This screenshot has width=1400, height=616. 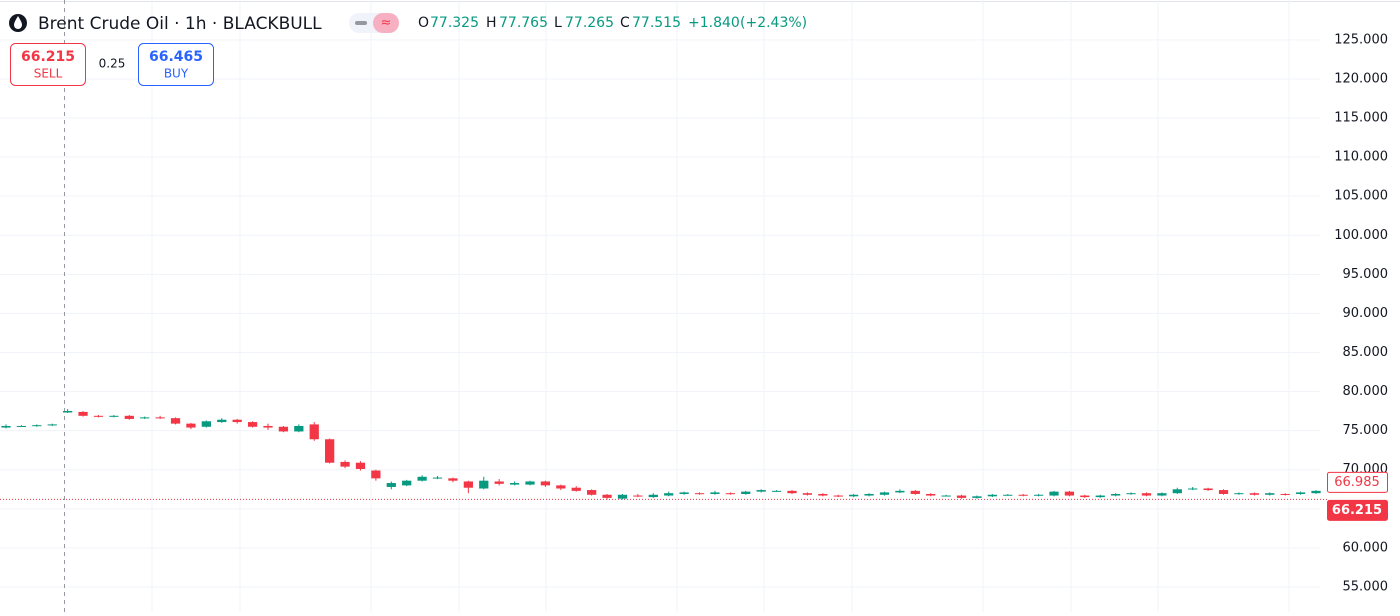 What do you see at coordinates (18, 22) in the screenshot?
I see `drop-icon` at bounding box center [18, 22].